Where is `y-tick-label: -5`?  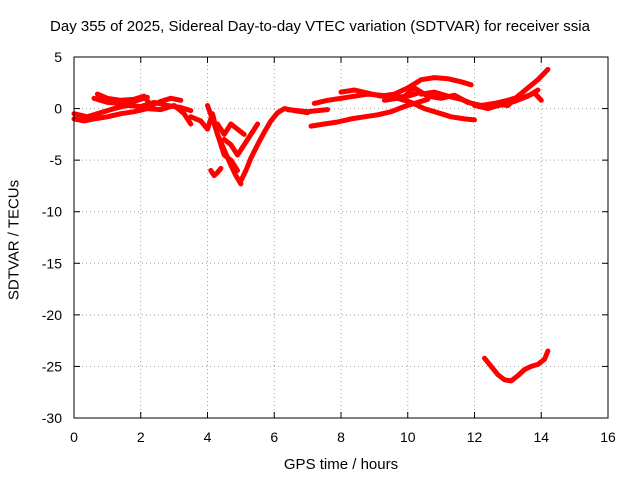 y-tick-label: -5 is located at coordinates (56, 160).